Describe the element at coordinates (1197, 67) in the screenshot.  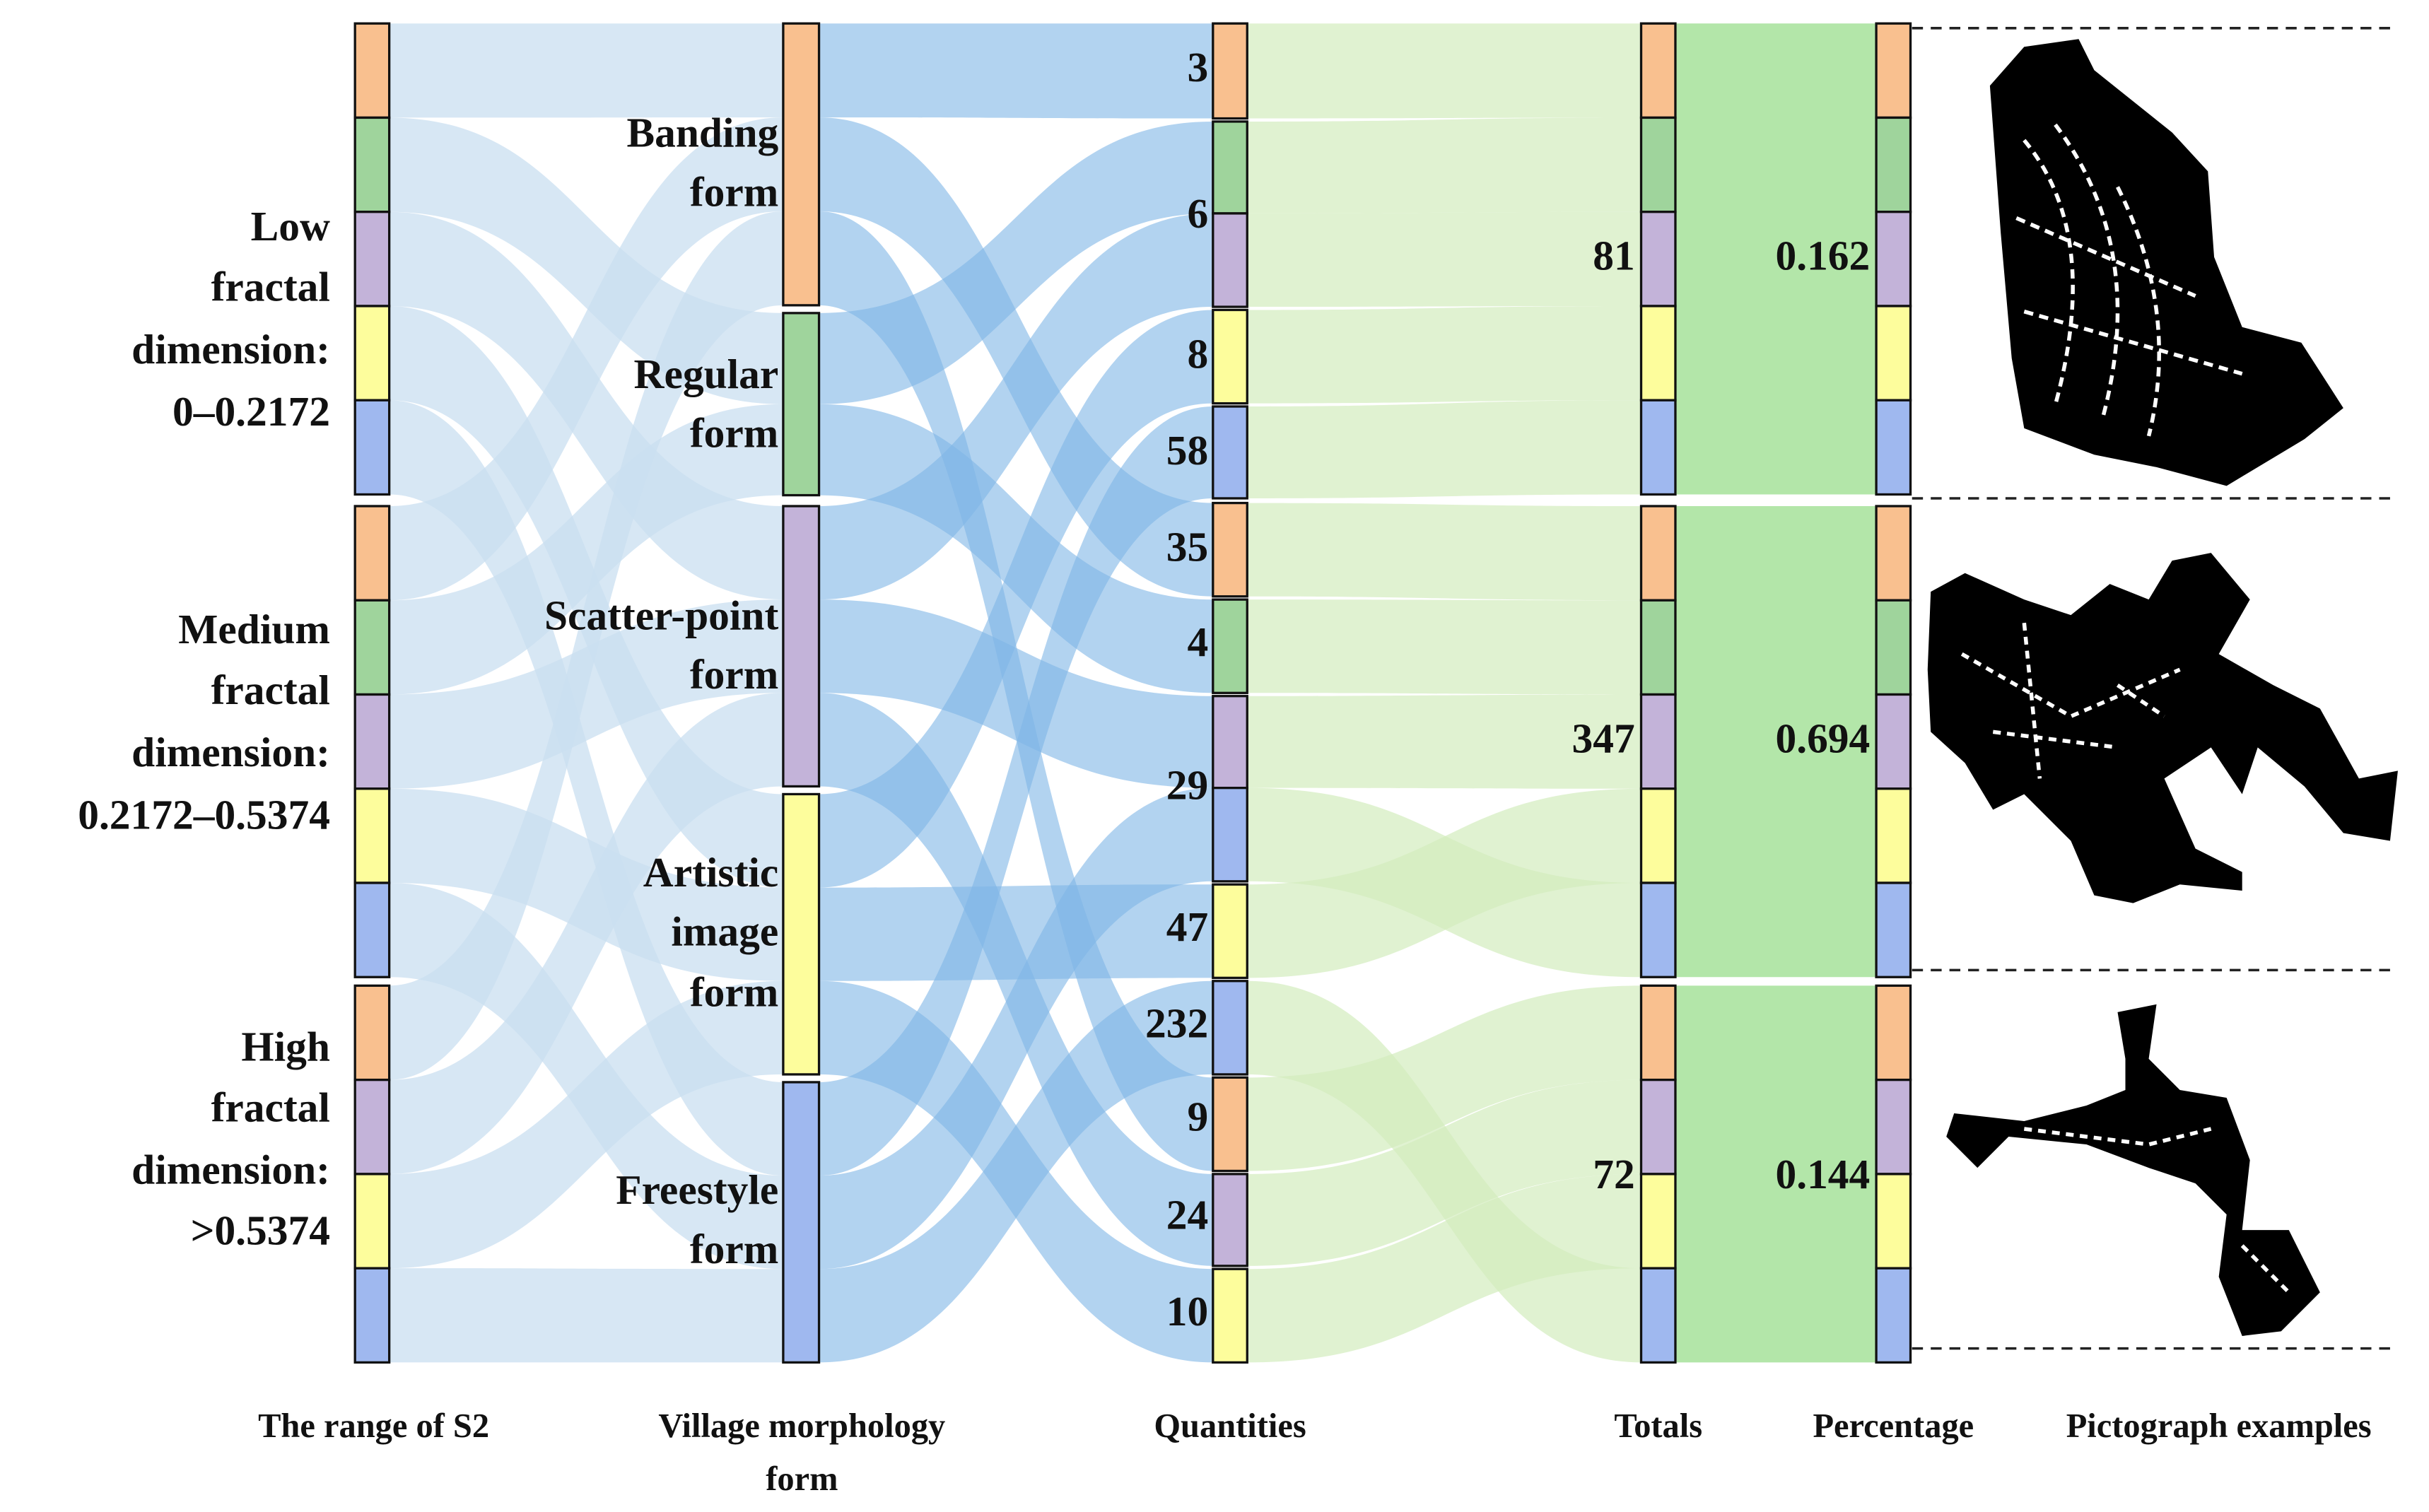
I see `quantity-label: 3` at that location.